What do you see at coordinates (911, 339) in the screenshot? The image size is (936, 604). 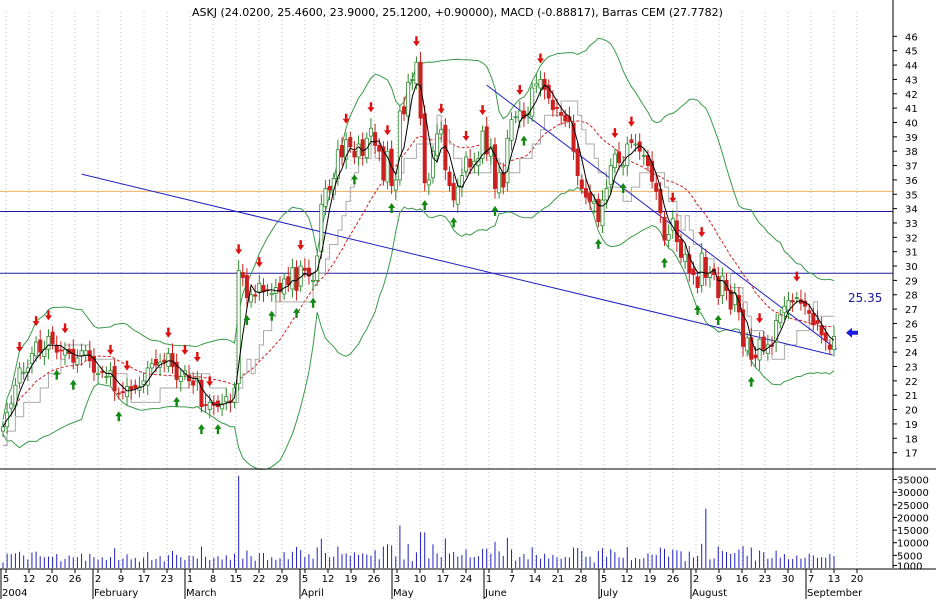 I see `y-tick-label: 25` at bounding box center [911, 339].